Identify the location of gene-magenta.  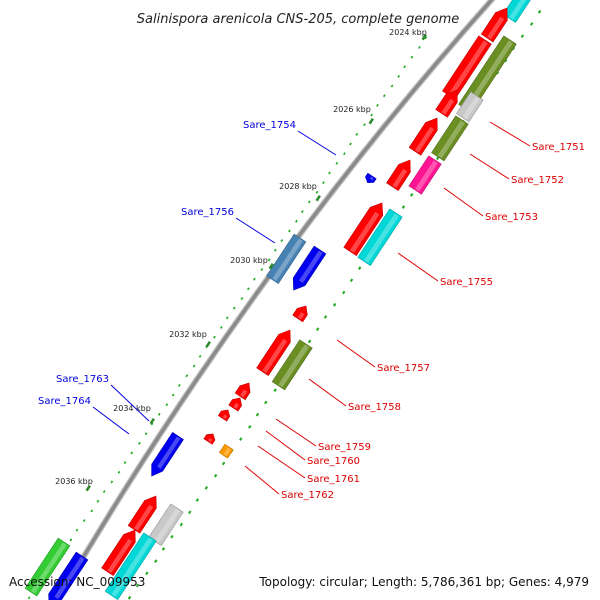
(425, 175).